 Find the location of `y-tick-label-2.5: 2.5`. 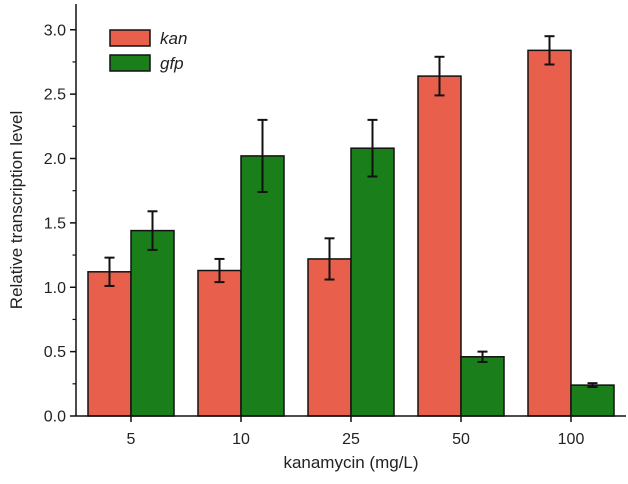

y-tick-label-2.5: 2.5 is located at coordinates (55, 95).